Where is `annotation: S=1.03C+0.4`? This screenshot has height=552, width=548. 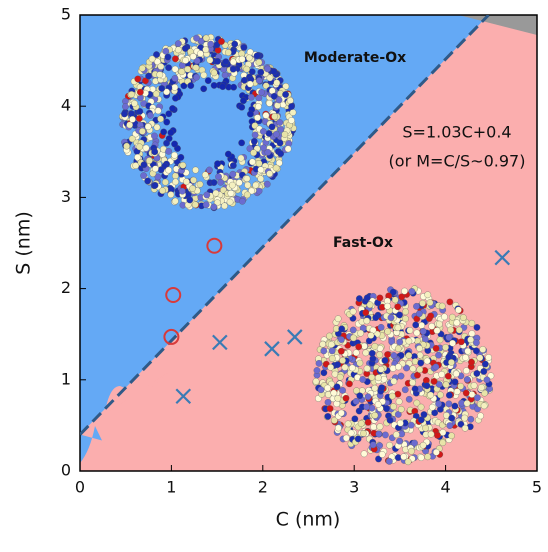
annotation: S=1.03C+0.4 is located at coordinates (456, 132).